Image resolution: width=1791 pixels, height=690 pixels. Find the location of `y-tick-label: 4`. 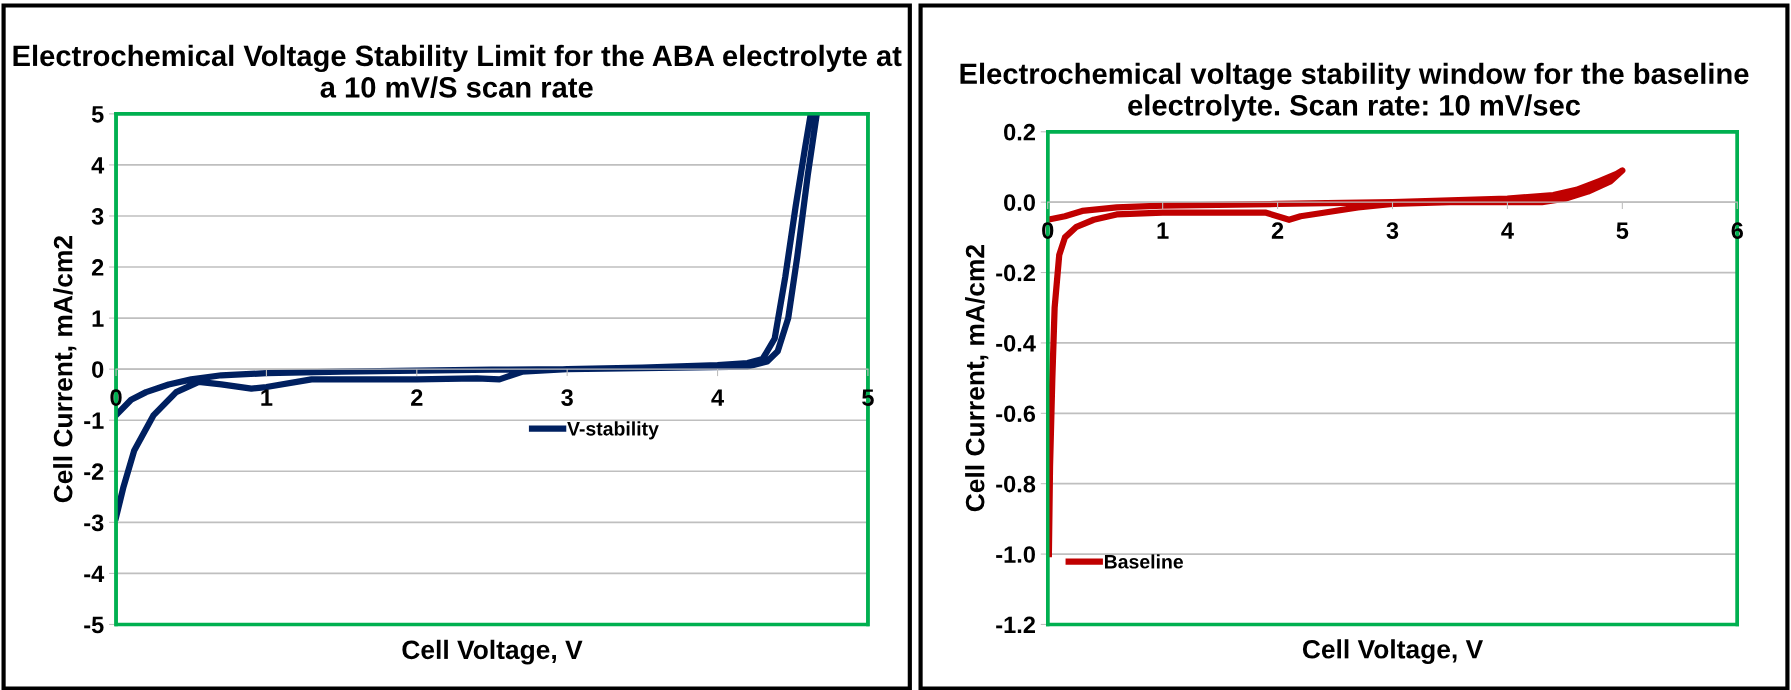

y-tick-label: 4 is located at coordinates (98, 165).